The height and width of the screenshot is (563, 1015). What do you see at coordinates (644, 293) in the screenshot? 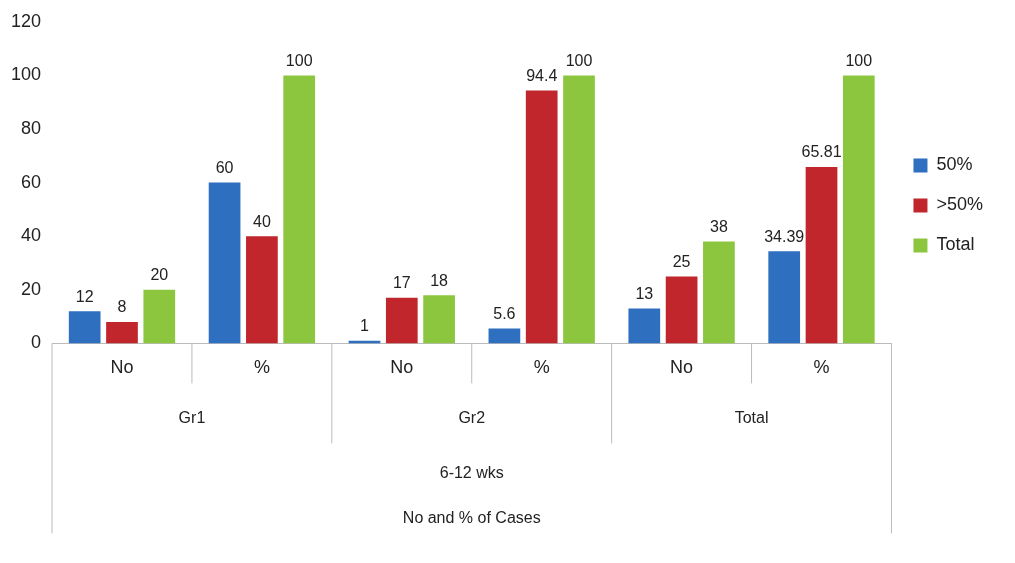
I see `data-label: 13` at bounding box center [644, 293].